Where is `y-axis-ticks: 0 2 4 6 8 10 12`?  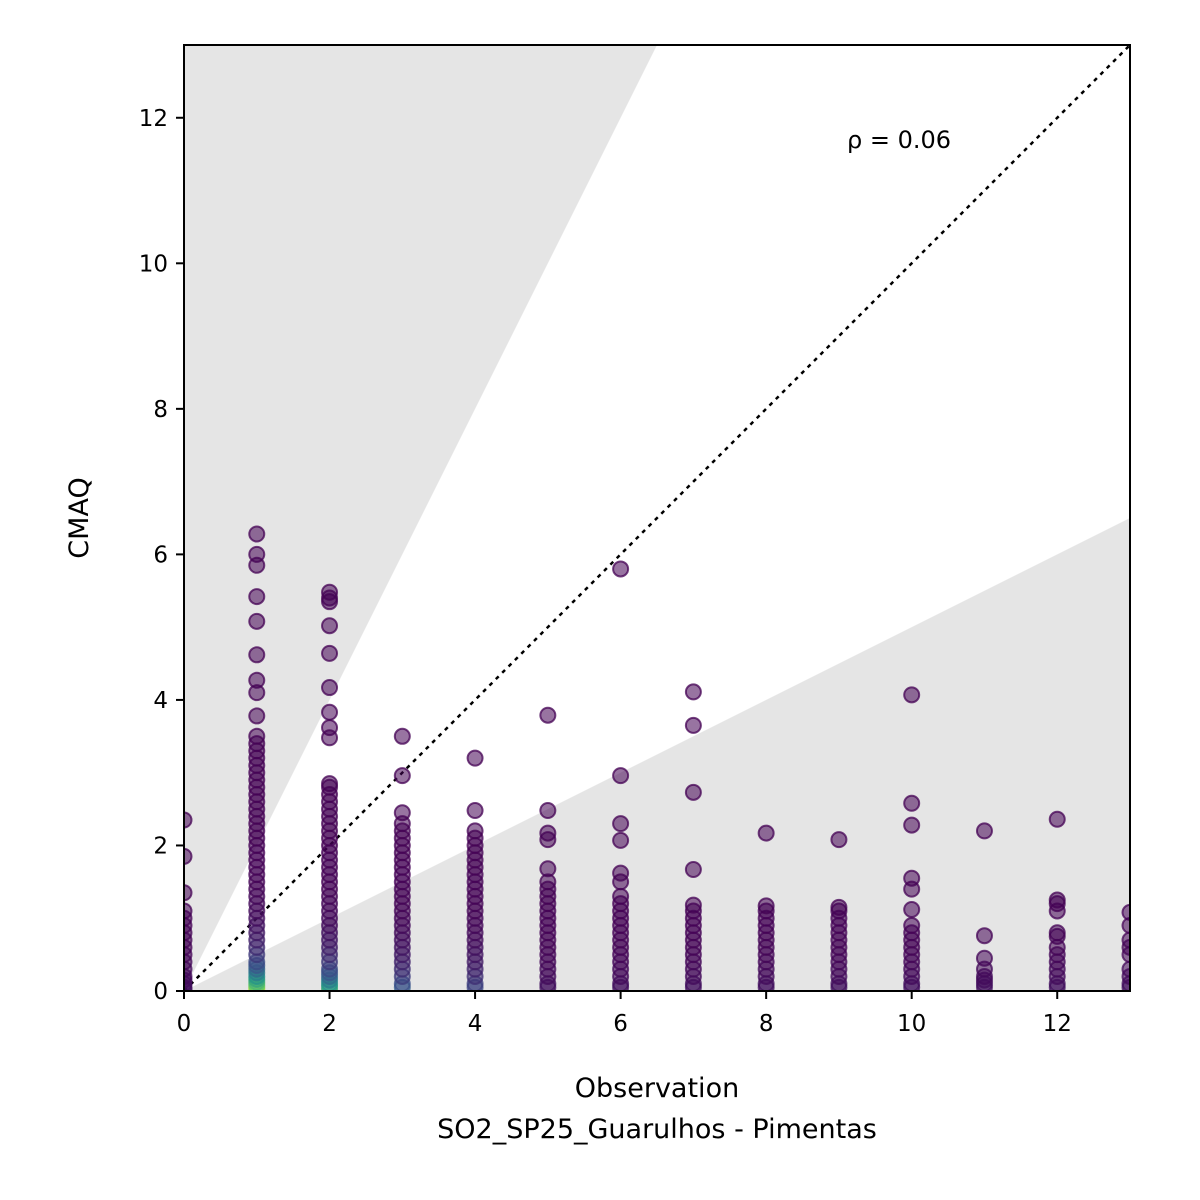 y-axis-ticks: 0 2 4 6 8 10 12 is located at coordinates (161, 555).